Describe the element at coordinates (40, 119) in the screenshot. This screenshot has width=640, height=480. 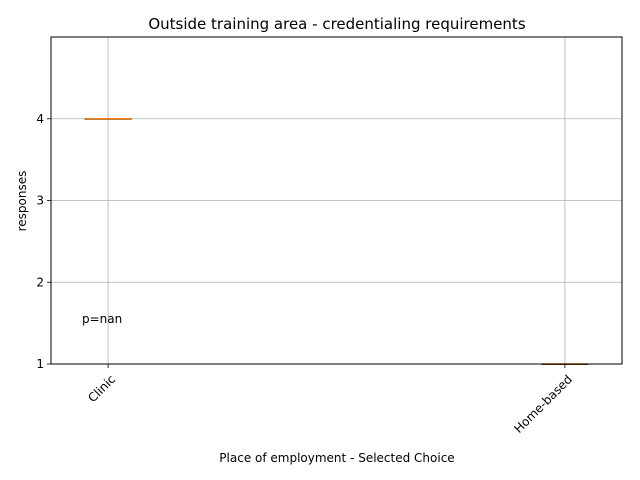
I see `y-tick-label: 4` at that location.